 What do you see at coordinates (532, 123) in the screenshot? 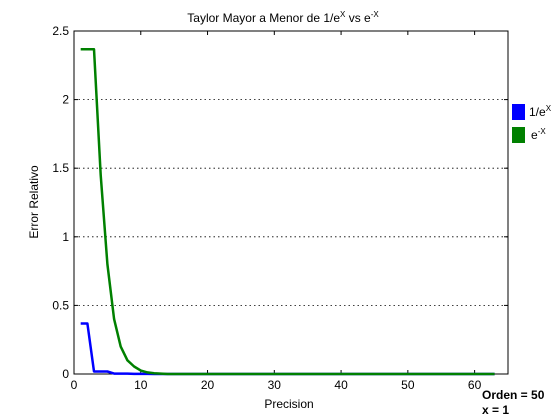
I see `legend: 1/eX e-X` at bounding box center [532, 123].